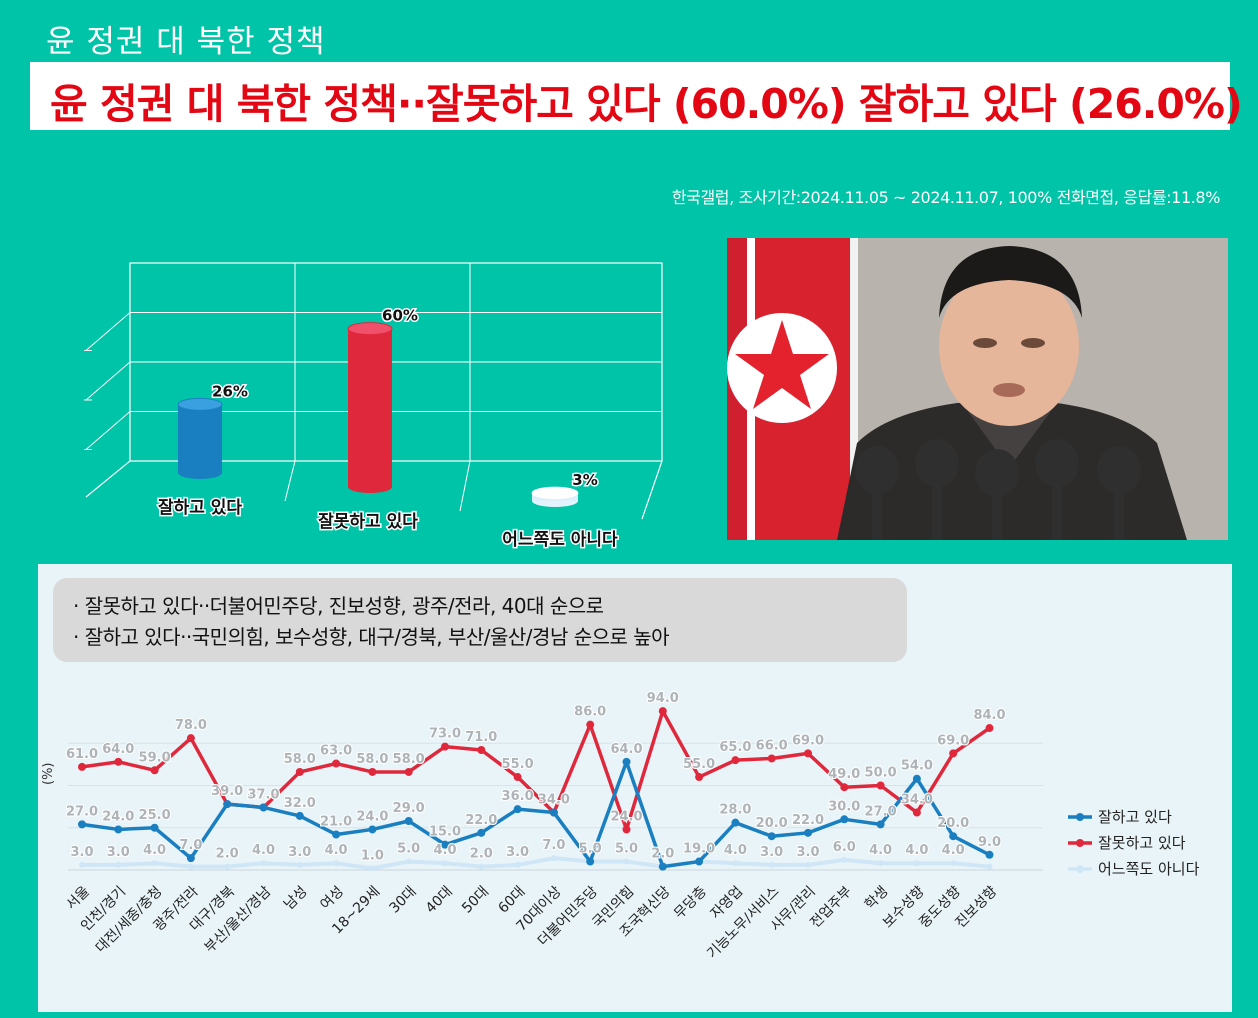 Image resolution: width=1258 pixels, height=1018 pixels. I want to click on x-label-1: 서울, so click(78, 898).